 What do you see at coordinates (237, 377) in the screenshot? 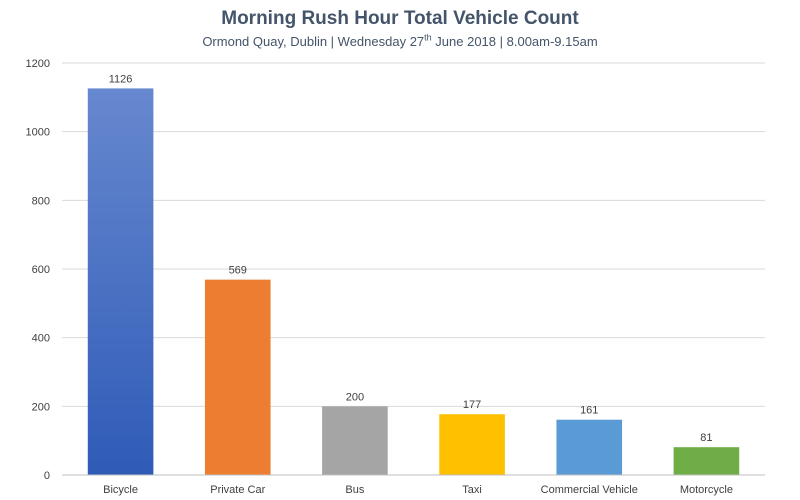
I see `bar-private-car` at bounding box center [237, 377].